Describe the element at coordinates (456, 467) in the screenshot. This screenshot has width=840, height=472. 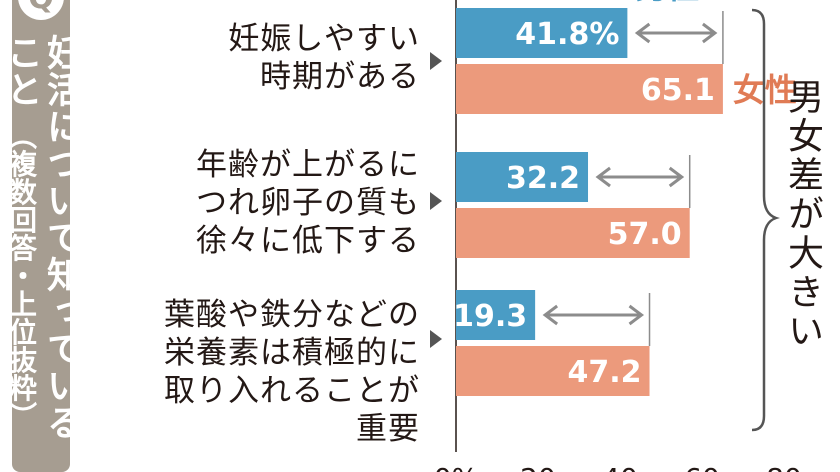
I see `x-tick-label: 0%` at that location.